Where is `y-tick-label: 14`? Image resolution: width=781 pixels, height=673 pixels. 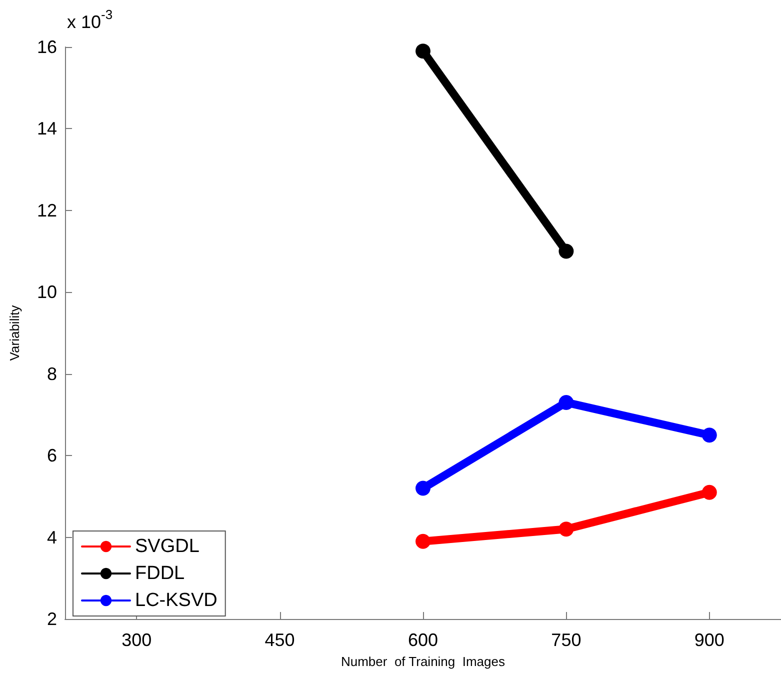 y-tick-label: 14 is located at coordinates (46, 128).